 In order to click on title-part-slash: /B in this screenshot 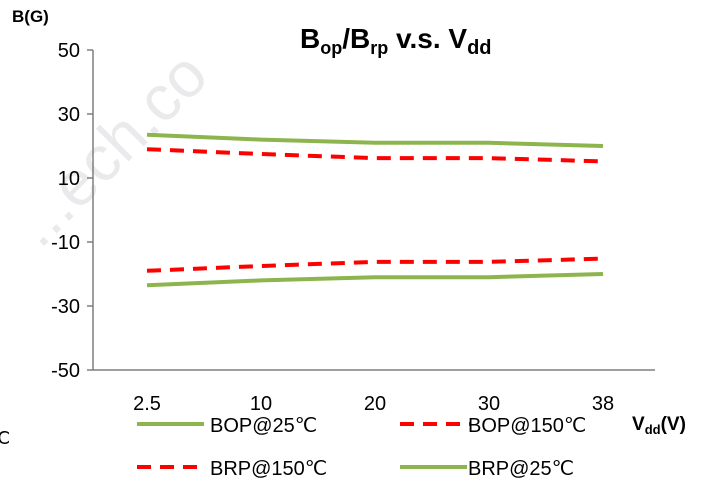, I will do `click(356, 38)`.